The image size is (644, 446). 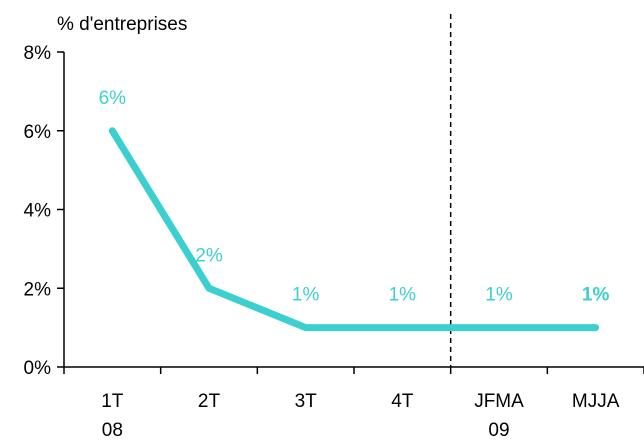 What do you see at coordinates (38, 53) in the screenshot?
I see `y-tick-label: 8%` at bounding box center [38, 53].